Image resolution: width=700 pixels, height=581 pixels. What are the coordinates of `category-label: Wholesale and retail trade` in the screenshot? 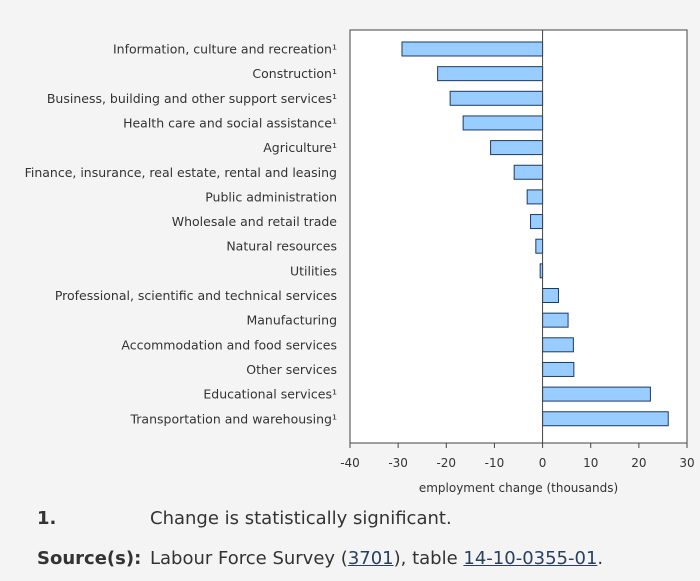 It's located at (255, 221).